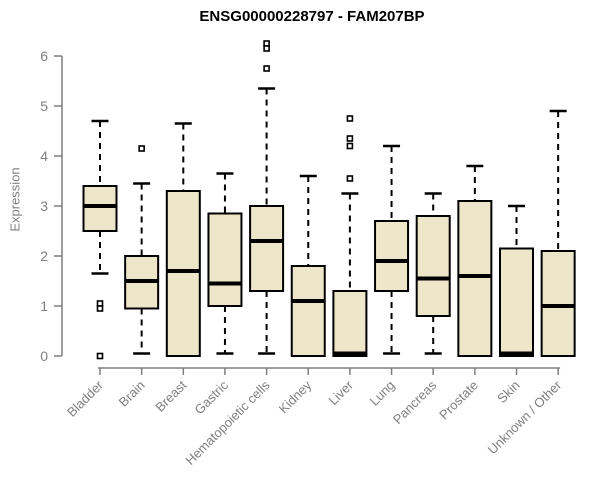  Describe the element at coordinates (312, 16) in the screenshot. I see `chart-title: ENSG00000228797 - FAM207BP` at that location.